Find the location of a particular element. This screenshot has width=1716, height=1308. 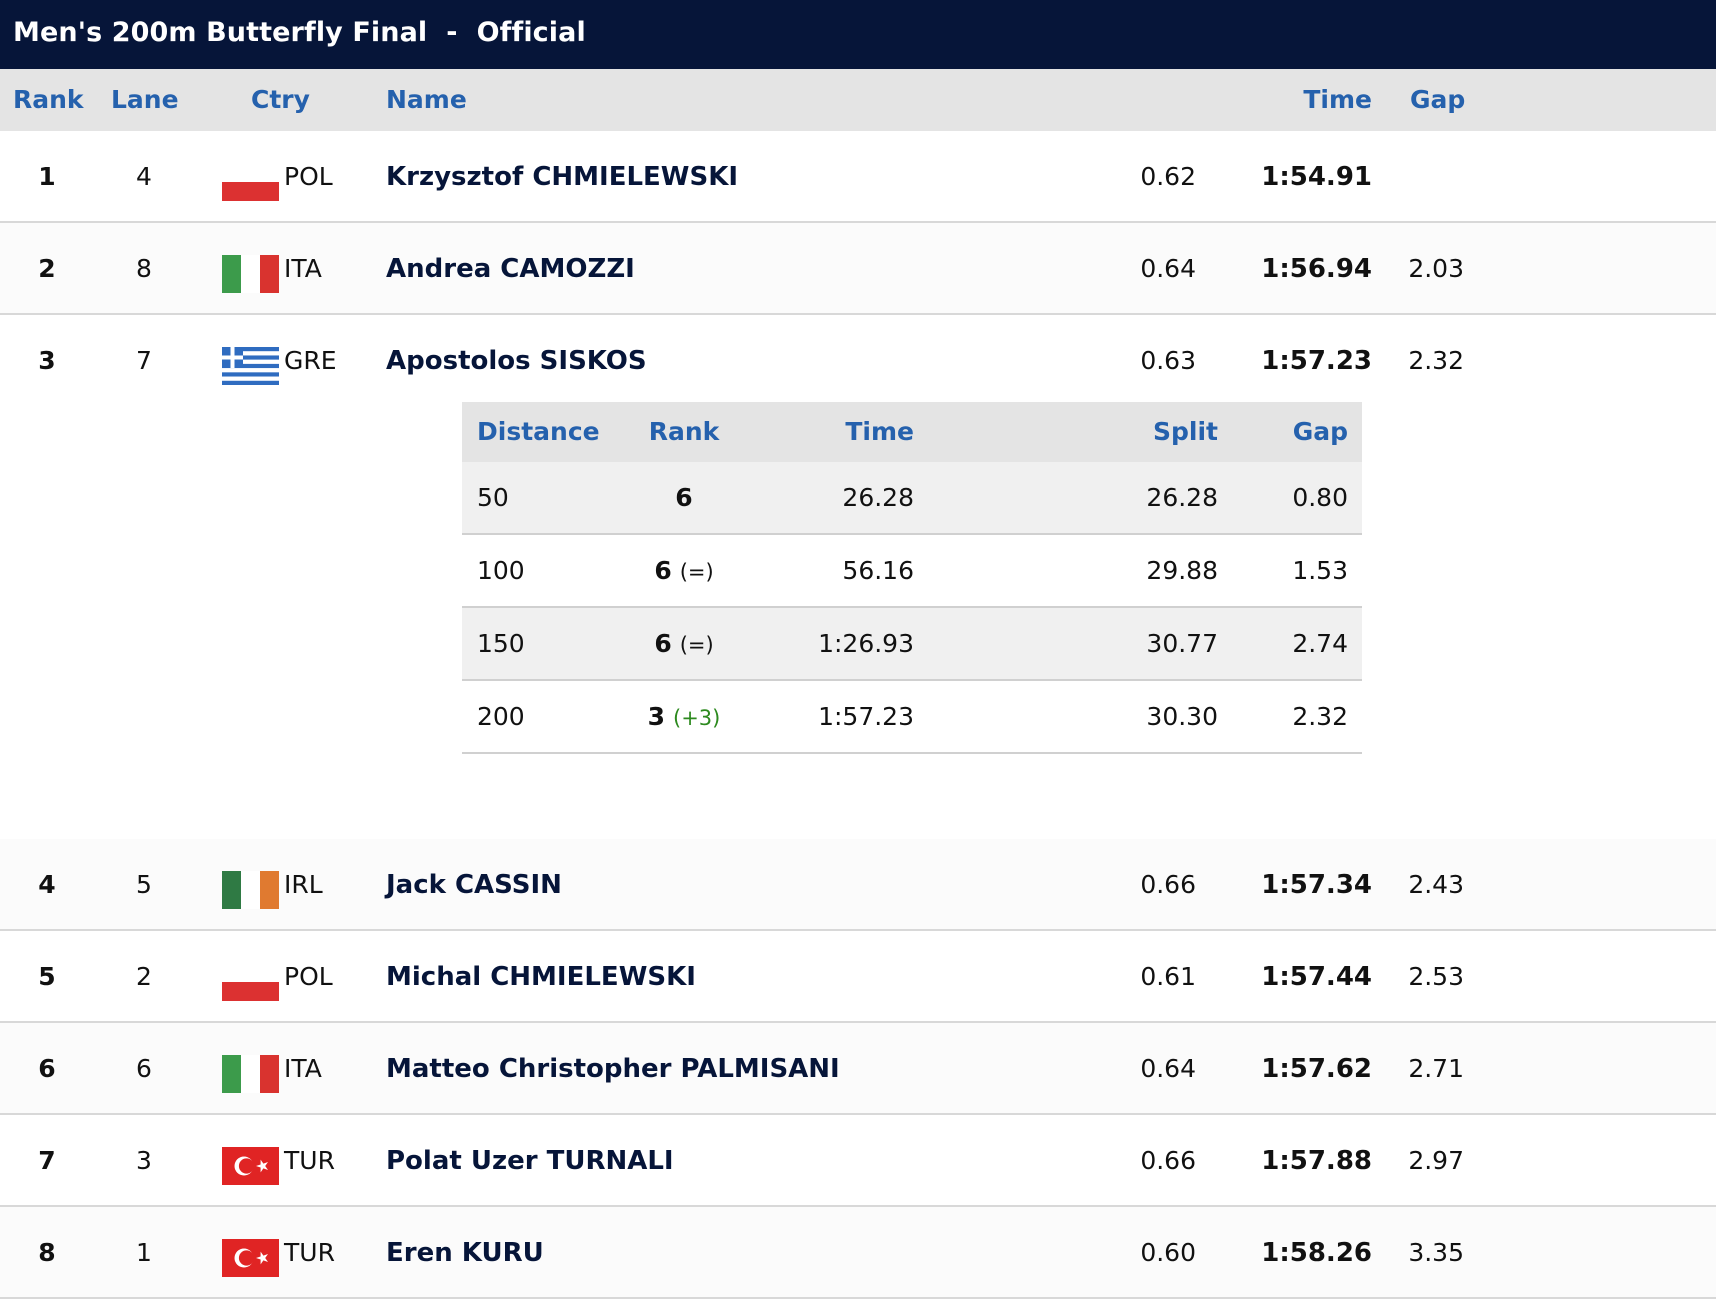

split-gap: 2.32 is located at coordinates (1320, 716).